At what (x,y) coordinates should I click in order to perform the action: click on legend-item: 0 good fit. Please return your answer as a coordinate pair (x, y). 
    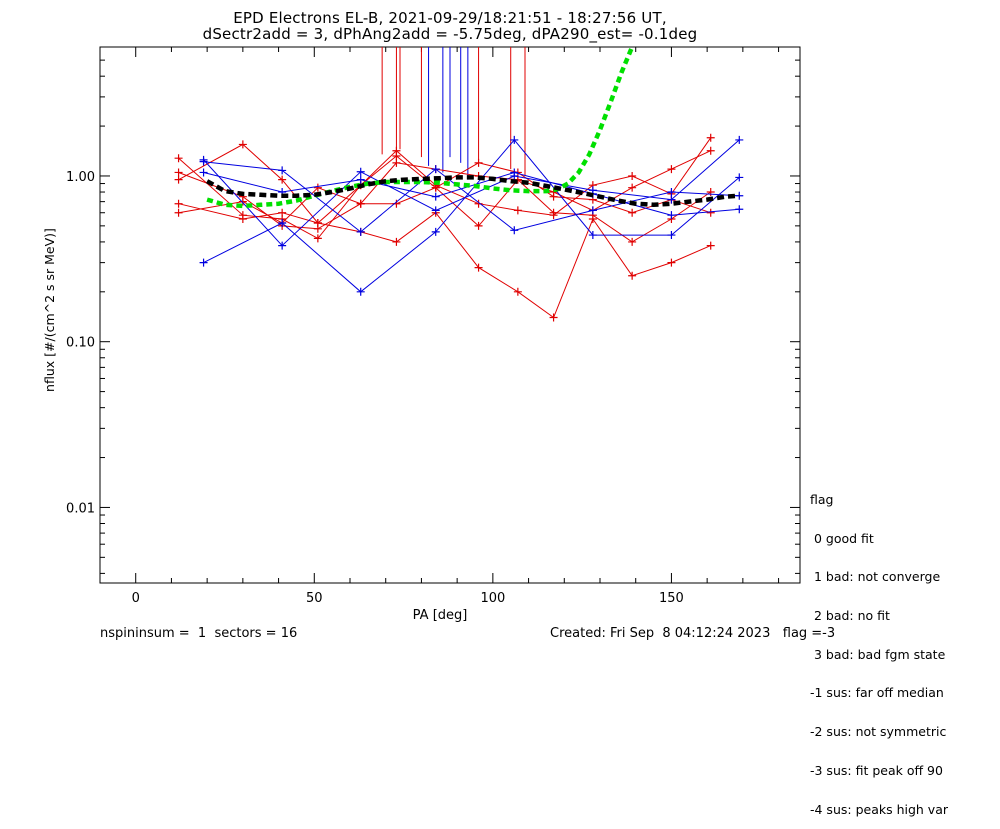
    Looking at the image, I should click on (842, 538).